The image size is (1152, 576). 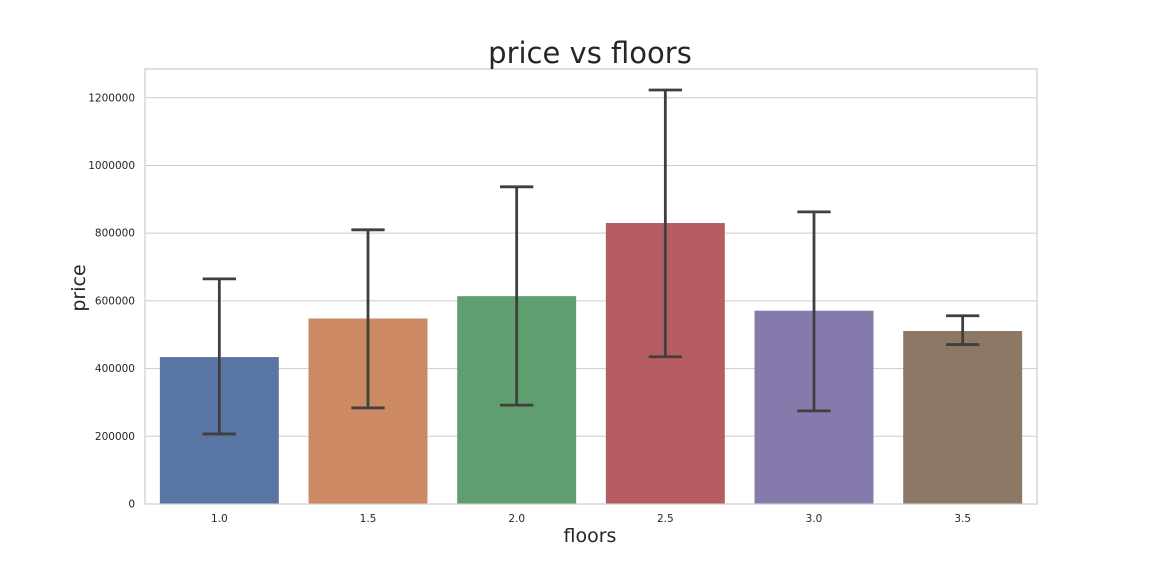 I want to click on y-tick-label: 400000, so click(x=115, y=369).